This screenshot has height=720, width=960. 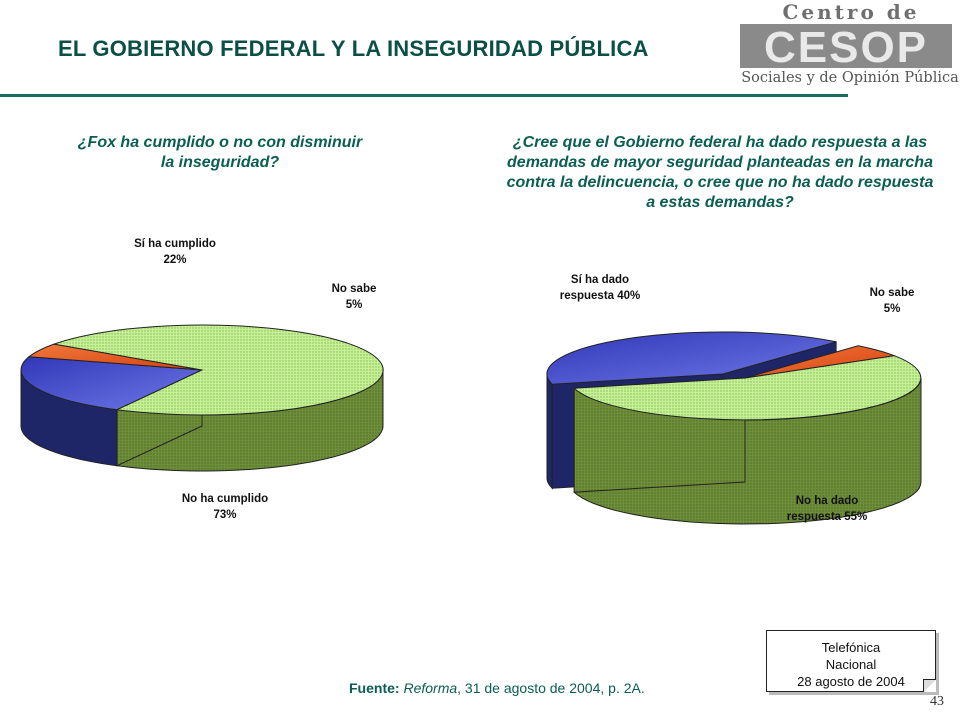 I want to click on logo-mark-graphic: CESOP, so click(x=846, y=47).